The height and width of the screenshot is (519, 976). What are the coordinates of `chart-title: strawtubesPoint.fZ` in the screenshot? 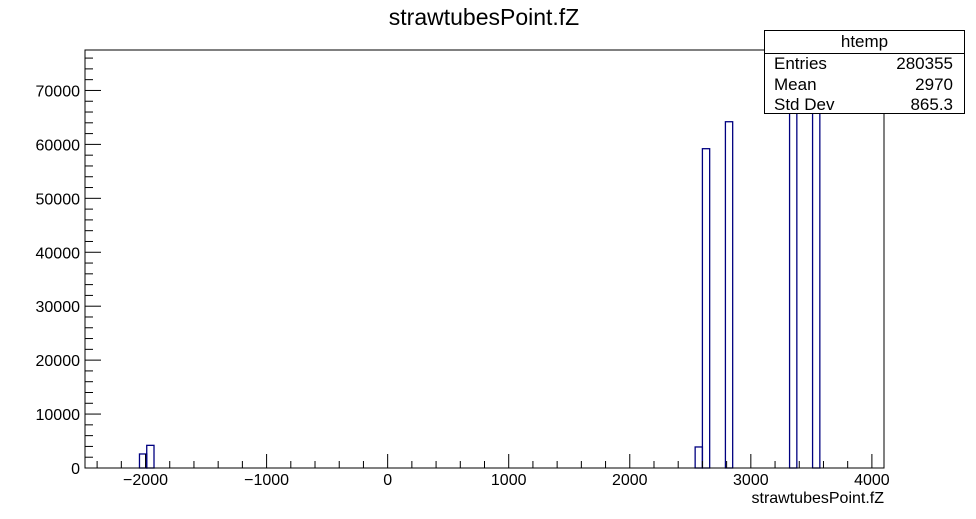 It's located at (484, 17).